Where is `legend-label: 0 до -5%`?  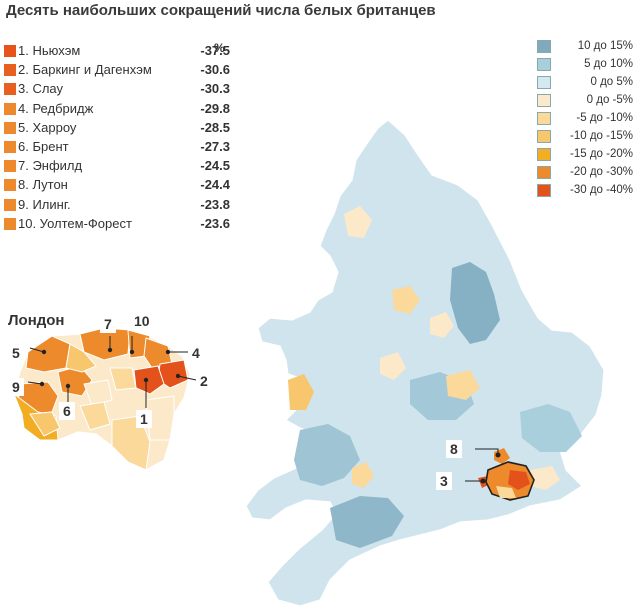
legend-label: 0 до -5% is located at coordinates (609, 100).